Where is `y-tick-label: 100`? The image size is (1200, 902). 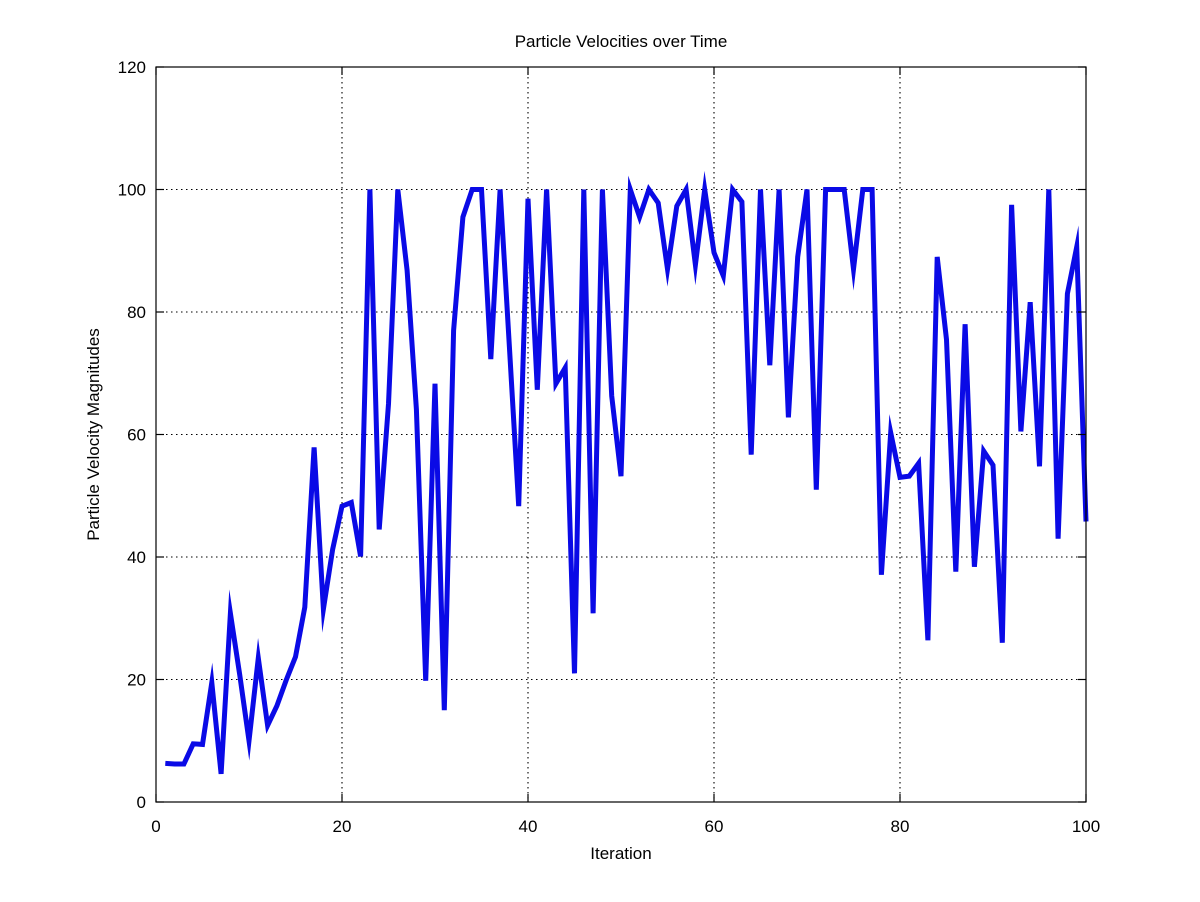 y-tick-label: 100 is located at coordinates (132, 190).